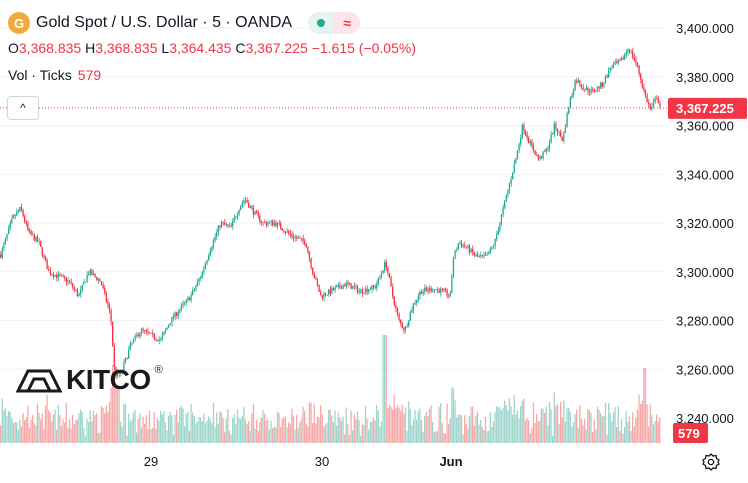  What do you see at coordinates (347, 23) in the screenshot?
I see `delayed-data-icon: ≈` at bounding box center [347, 23].